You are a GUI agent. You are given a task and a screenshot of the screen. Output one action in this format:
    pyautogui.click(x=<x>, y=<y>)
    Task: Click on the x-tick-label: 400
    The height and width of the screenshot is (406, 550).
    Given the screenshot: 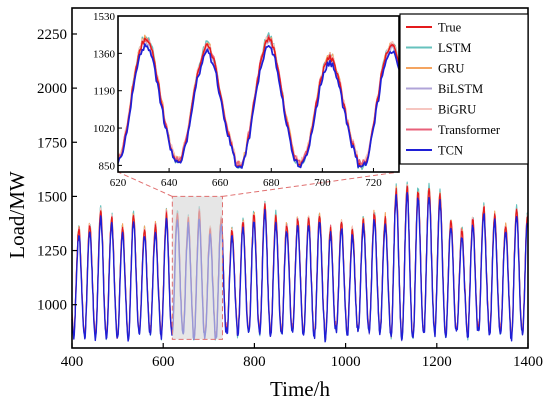 What is the action you would take?
    pyautogui.click(x=72, y=362)
    